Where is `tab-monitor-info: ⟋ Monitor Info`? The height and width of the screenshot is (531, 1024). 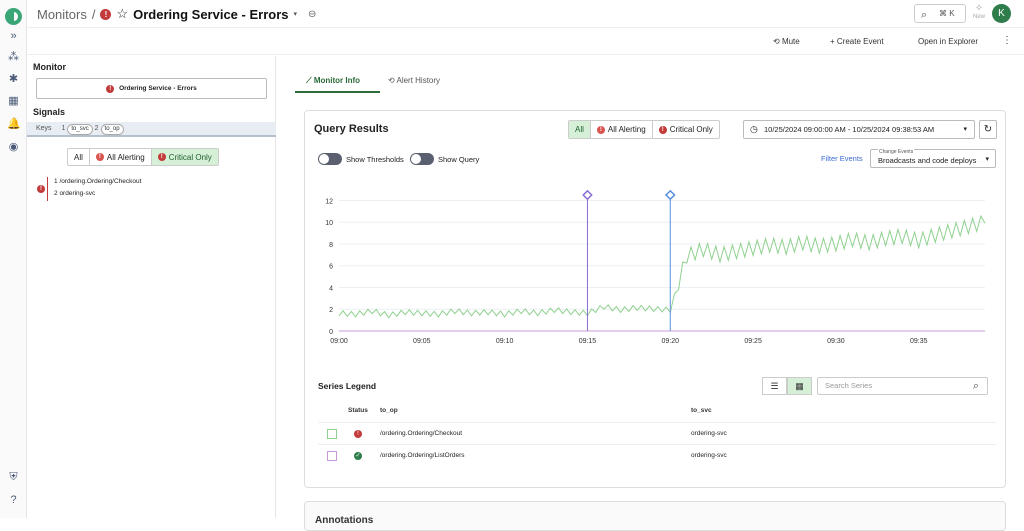
tab-monitor-info: ⟋ Monitor Info is located at coordinates (333, 81).